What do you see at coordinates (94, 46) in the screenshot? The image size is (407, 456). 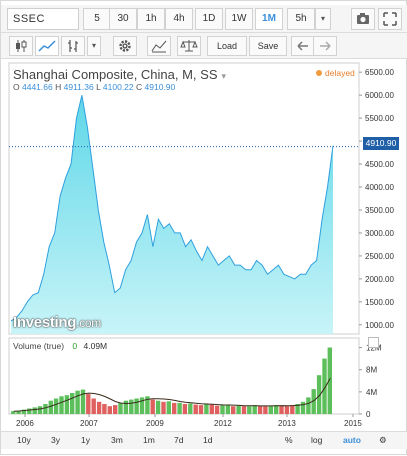 I see `chart-type-dropdown-icon: ▾` at bounding box center [94, 46].